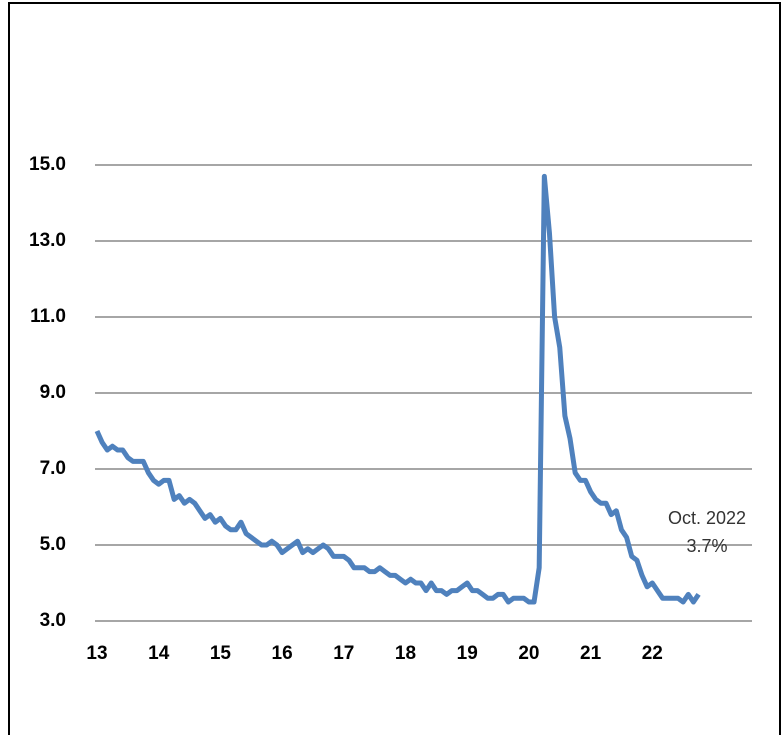  What do you see at coordinates (48, 316) in the screenshot?
I see `y-tick-label: 11.0` at bounding box center [48, 316].